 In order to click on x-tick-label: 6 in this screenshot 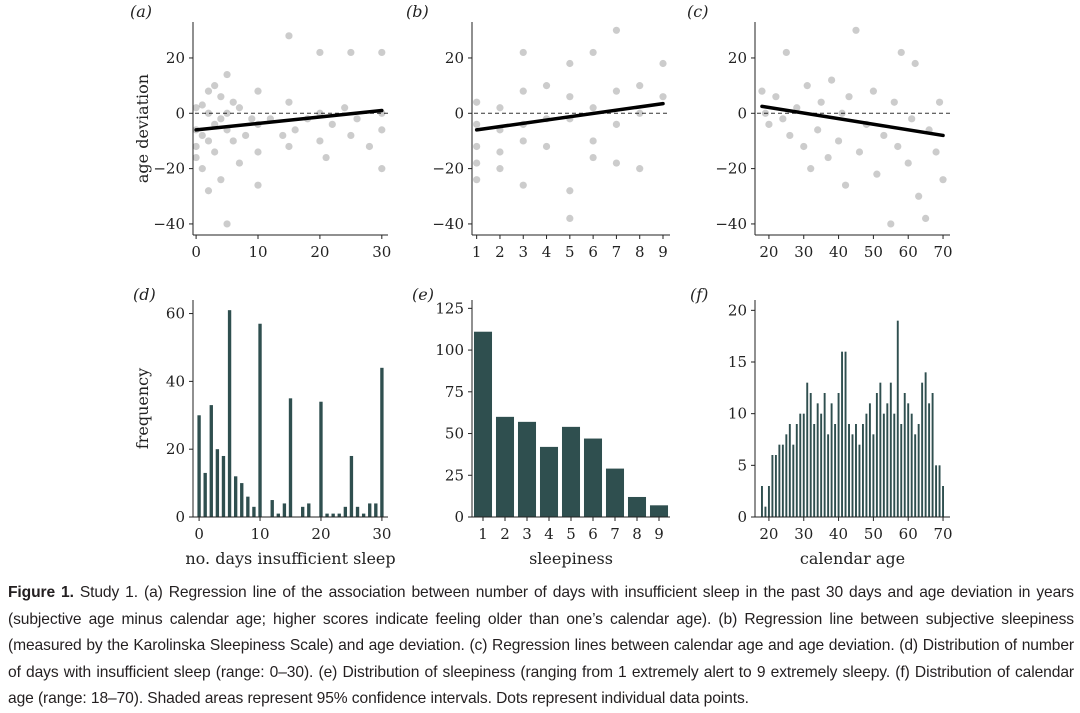, I will do `click(593, 534)`.